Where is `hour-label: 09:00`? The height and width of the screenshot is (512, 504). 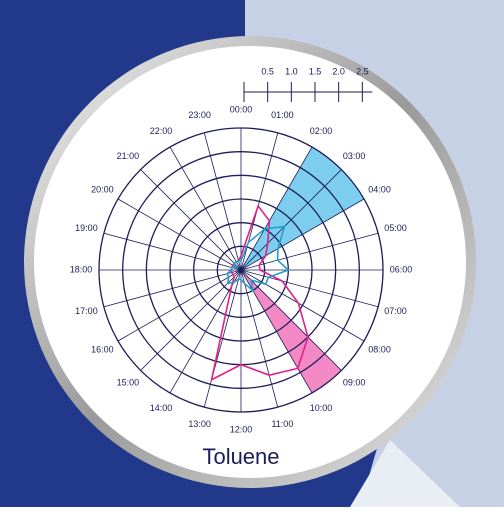 hour-label: 09:00 is located at coordinates (354, 383).